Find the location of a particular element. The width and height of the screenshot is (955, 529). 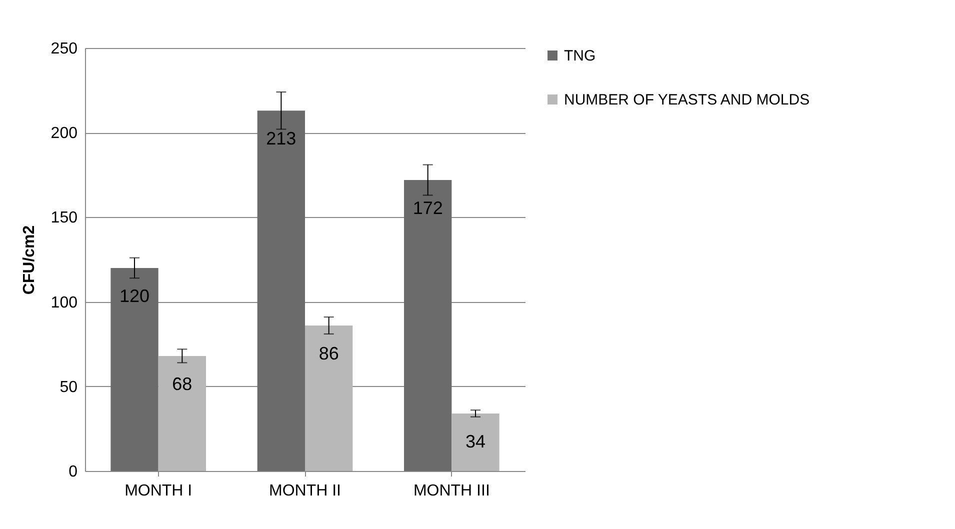

data-label: 172 is located at coordinates (427, 208).